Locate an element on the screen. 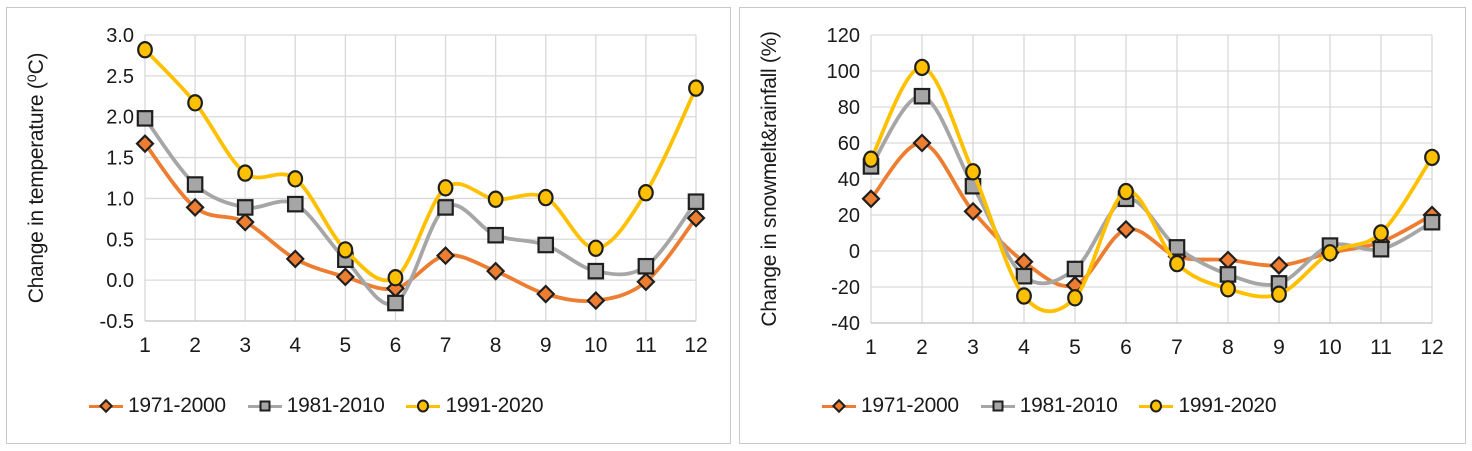 This screenshot has width=1472, height=451. svg-text: -0.5 is located at coordinates (117, 322).